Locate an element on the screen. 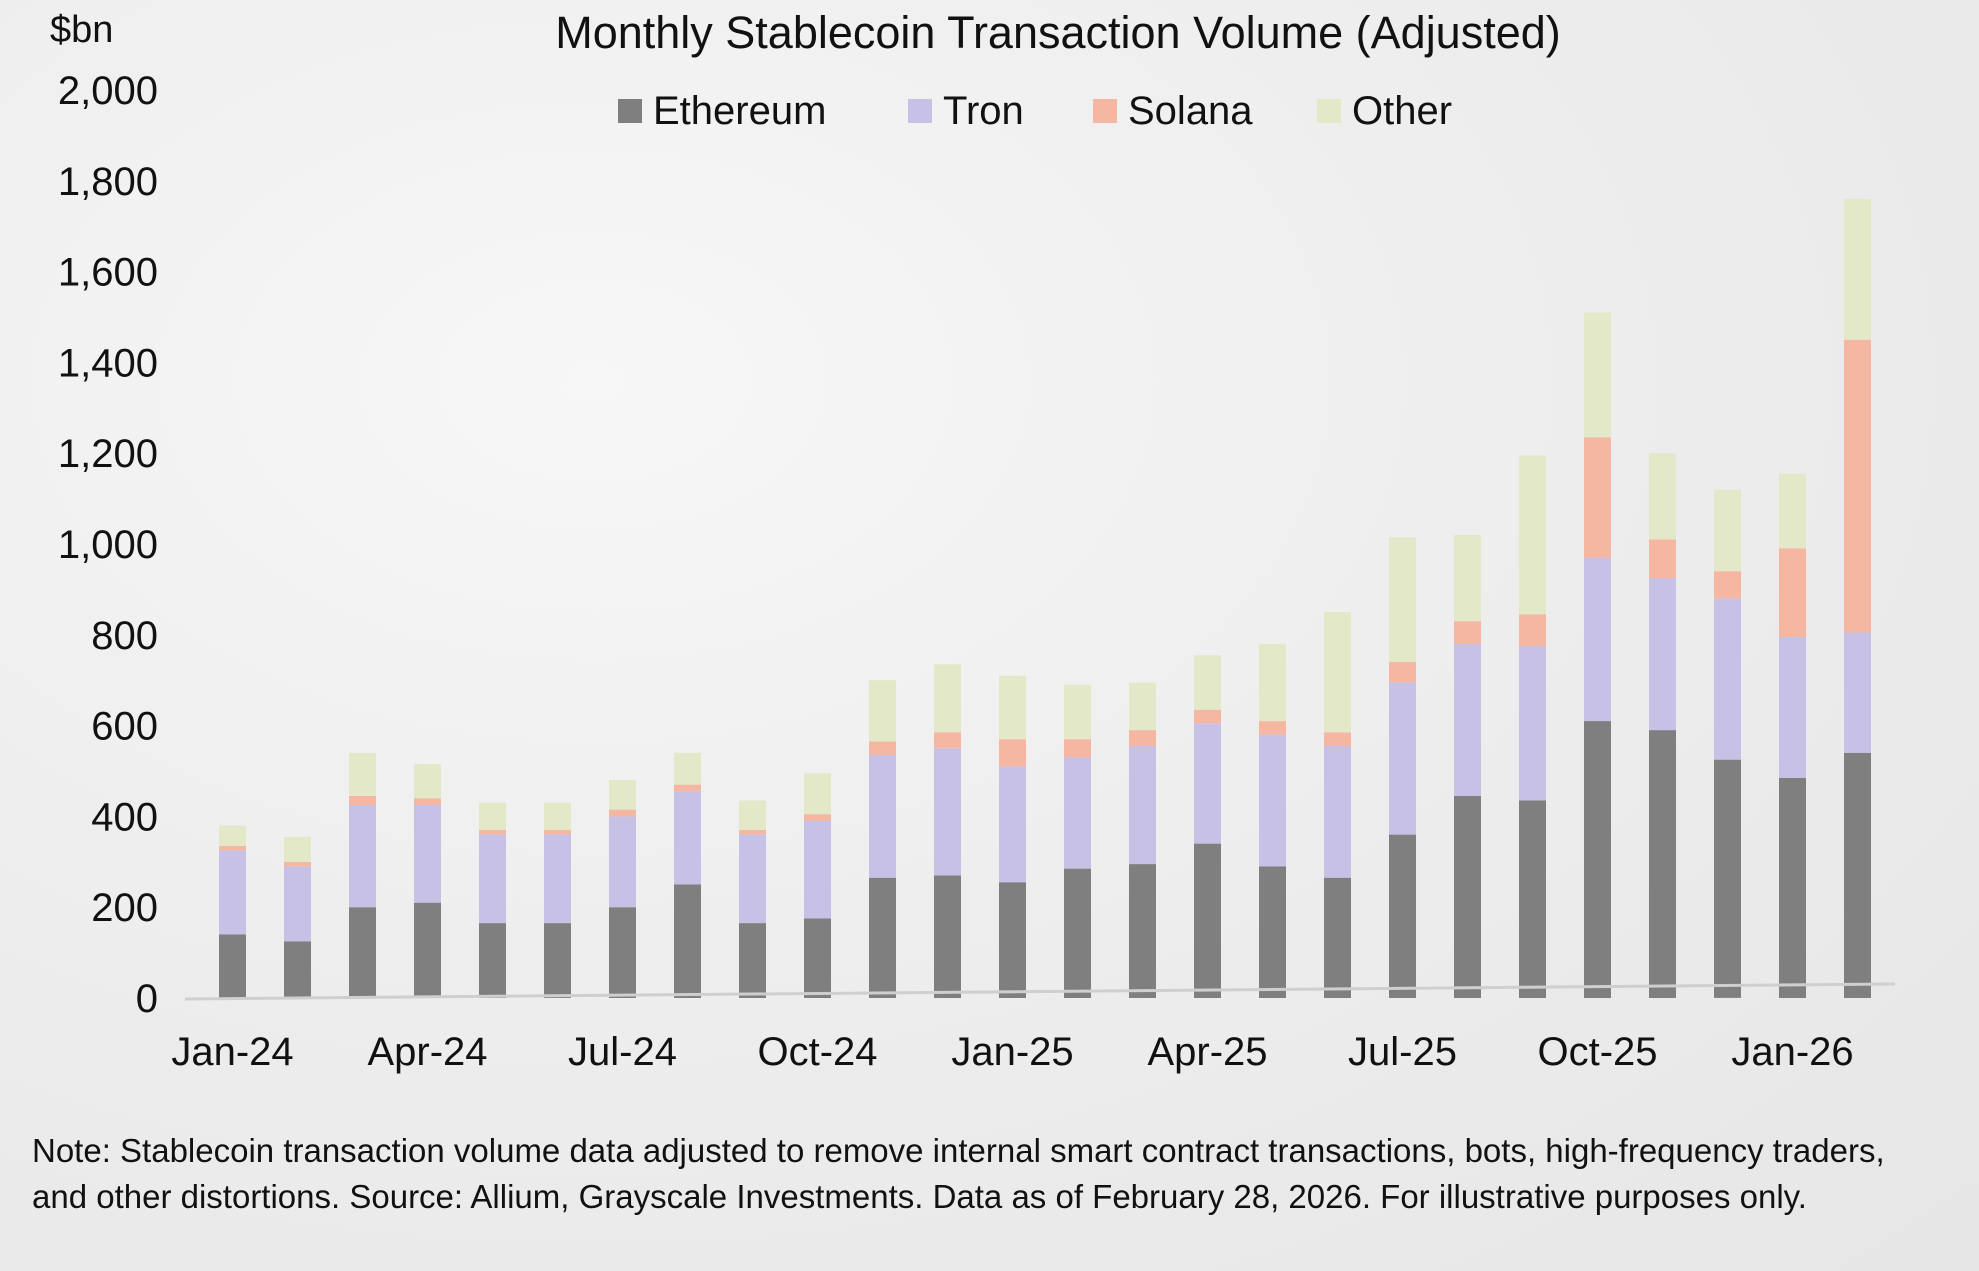 The image size is (1979, 1271). legend-label-ethereum: Ethereum is located at coordinates (739, 111).